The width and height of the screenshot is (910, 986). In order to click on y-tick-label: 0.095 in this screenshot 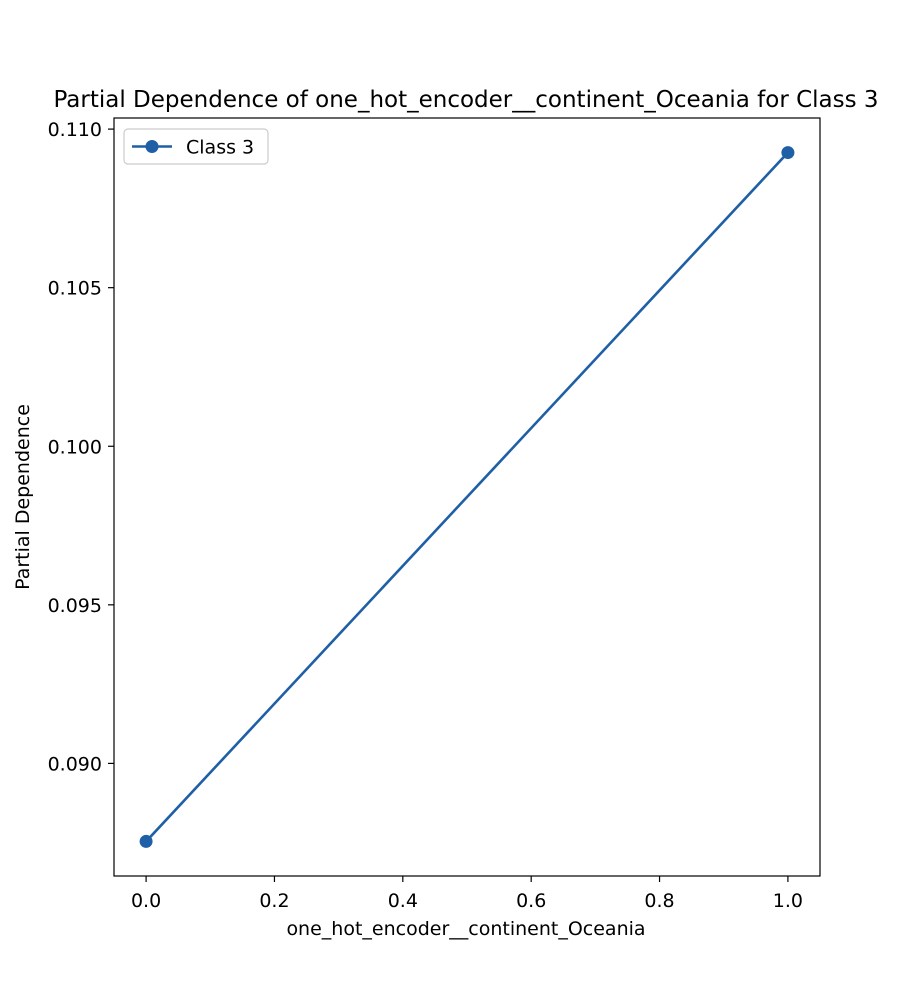, I will do `click(75, 606)`.